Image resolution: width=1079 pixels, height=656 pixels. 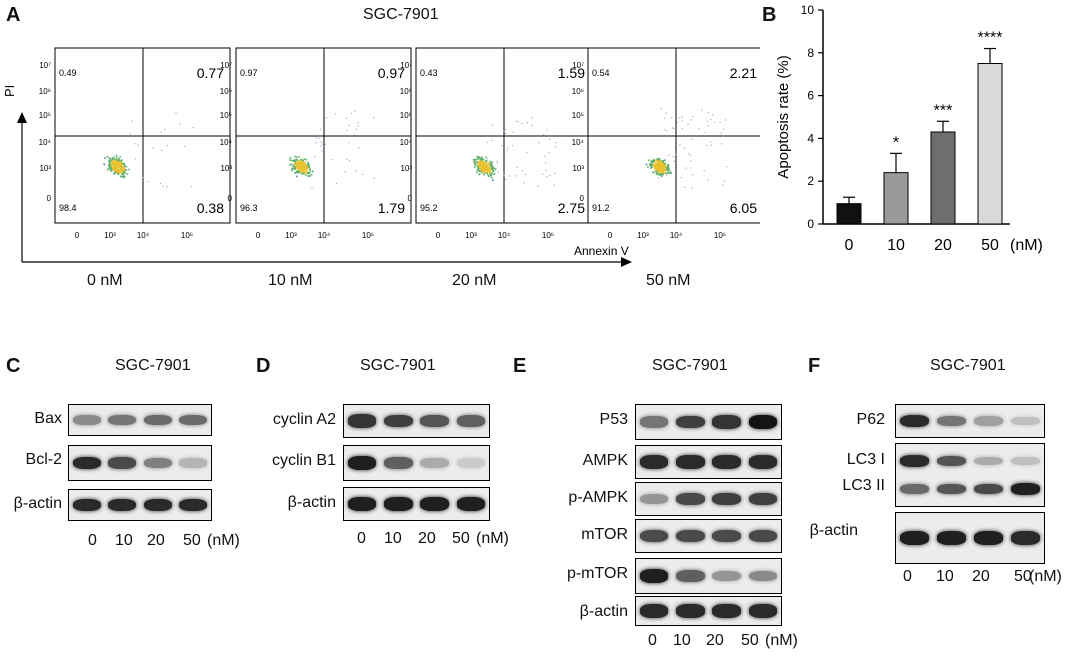 What do you see at coordinates (582, 198) in the screenshot?
I see `y-tick-label: 0` at bounding box center [582, 198].